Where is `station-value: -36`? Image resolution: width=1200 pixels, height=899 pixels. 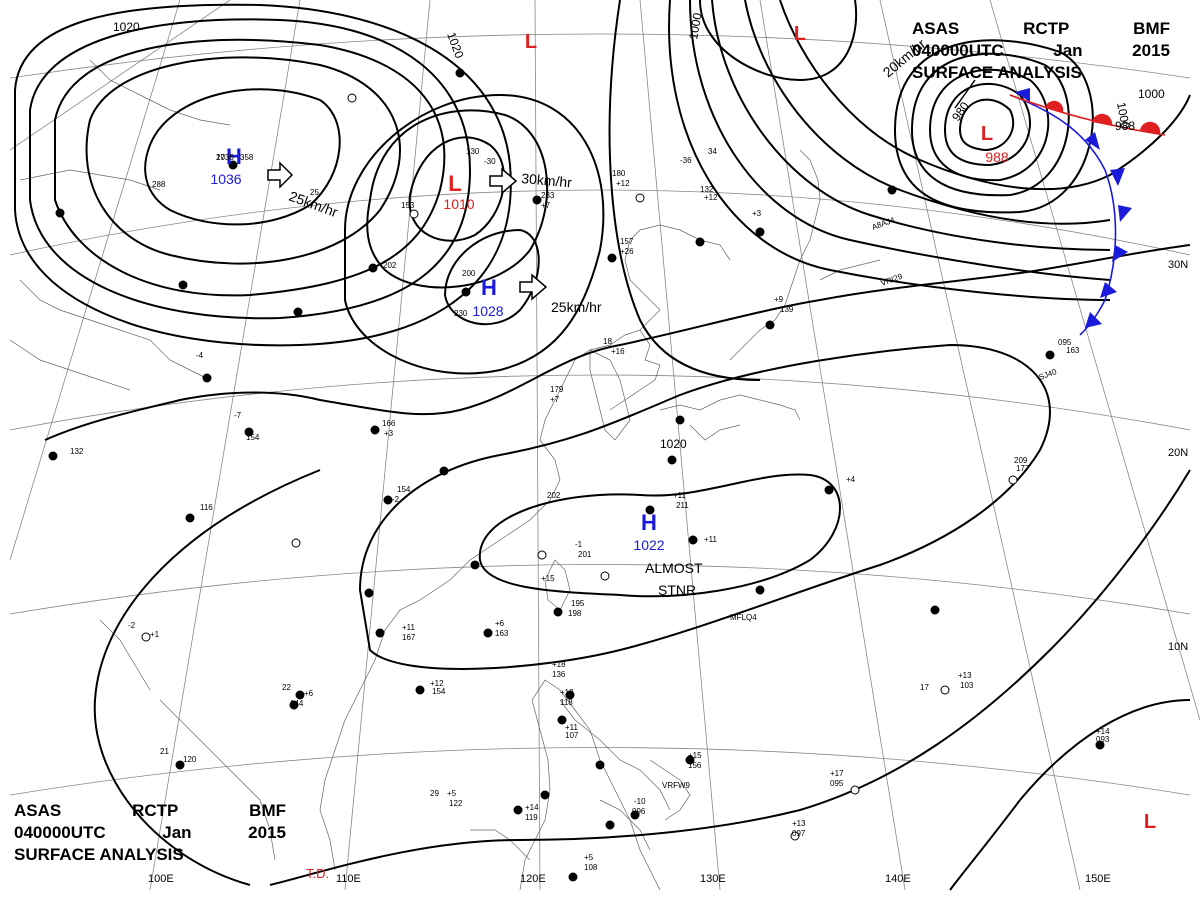
station-value: -36 is located at coordinates (686, 160).